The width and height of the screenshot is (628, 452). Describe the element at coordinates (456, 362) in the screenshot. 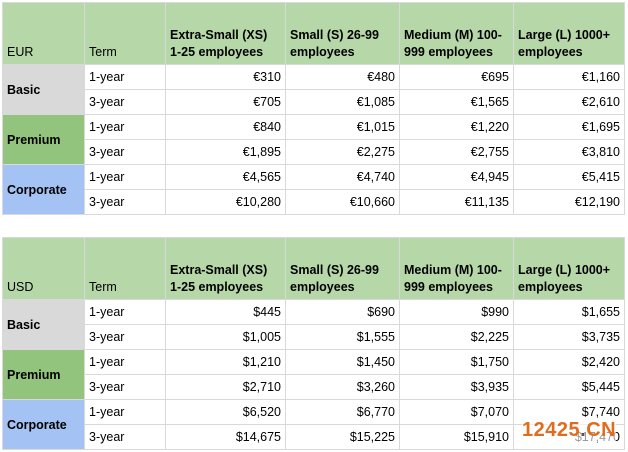

I see `price-cell: $1,750` at that location.